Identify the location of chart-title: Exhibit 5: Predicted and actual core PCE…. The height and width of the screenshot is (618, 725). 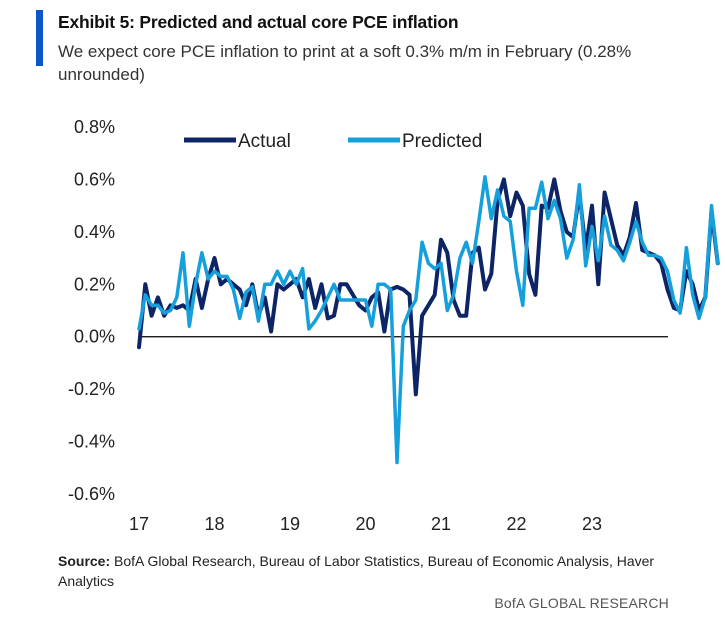
(258, 22).